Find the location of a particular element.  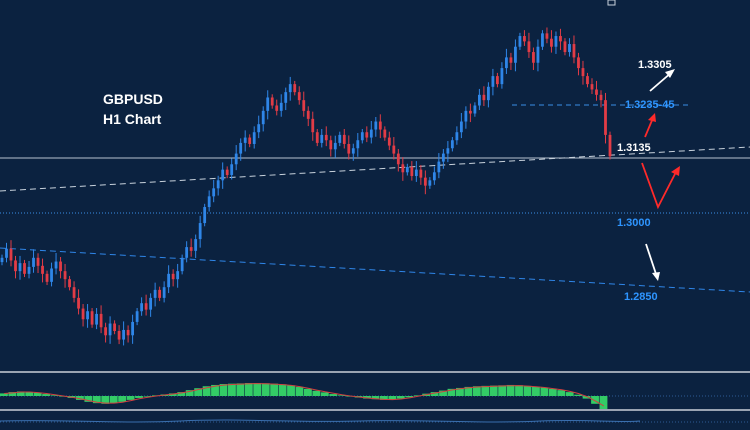

arrow-up-white is located at coordinates (662, 80).